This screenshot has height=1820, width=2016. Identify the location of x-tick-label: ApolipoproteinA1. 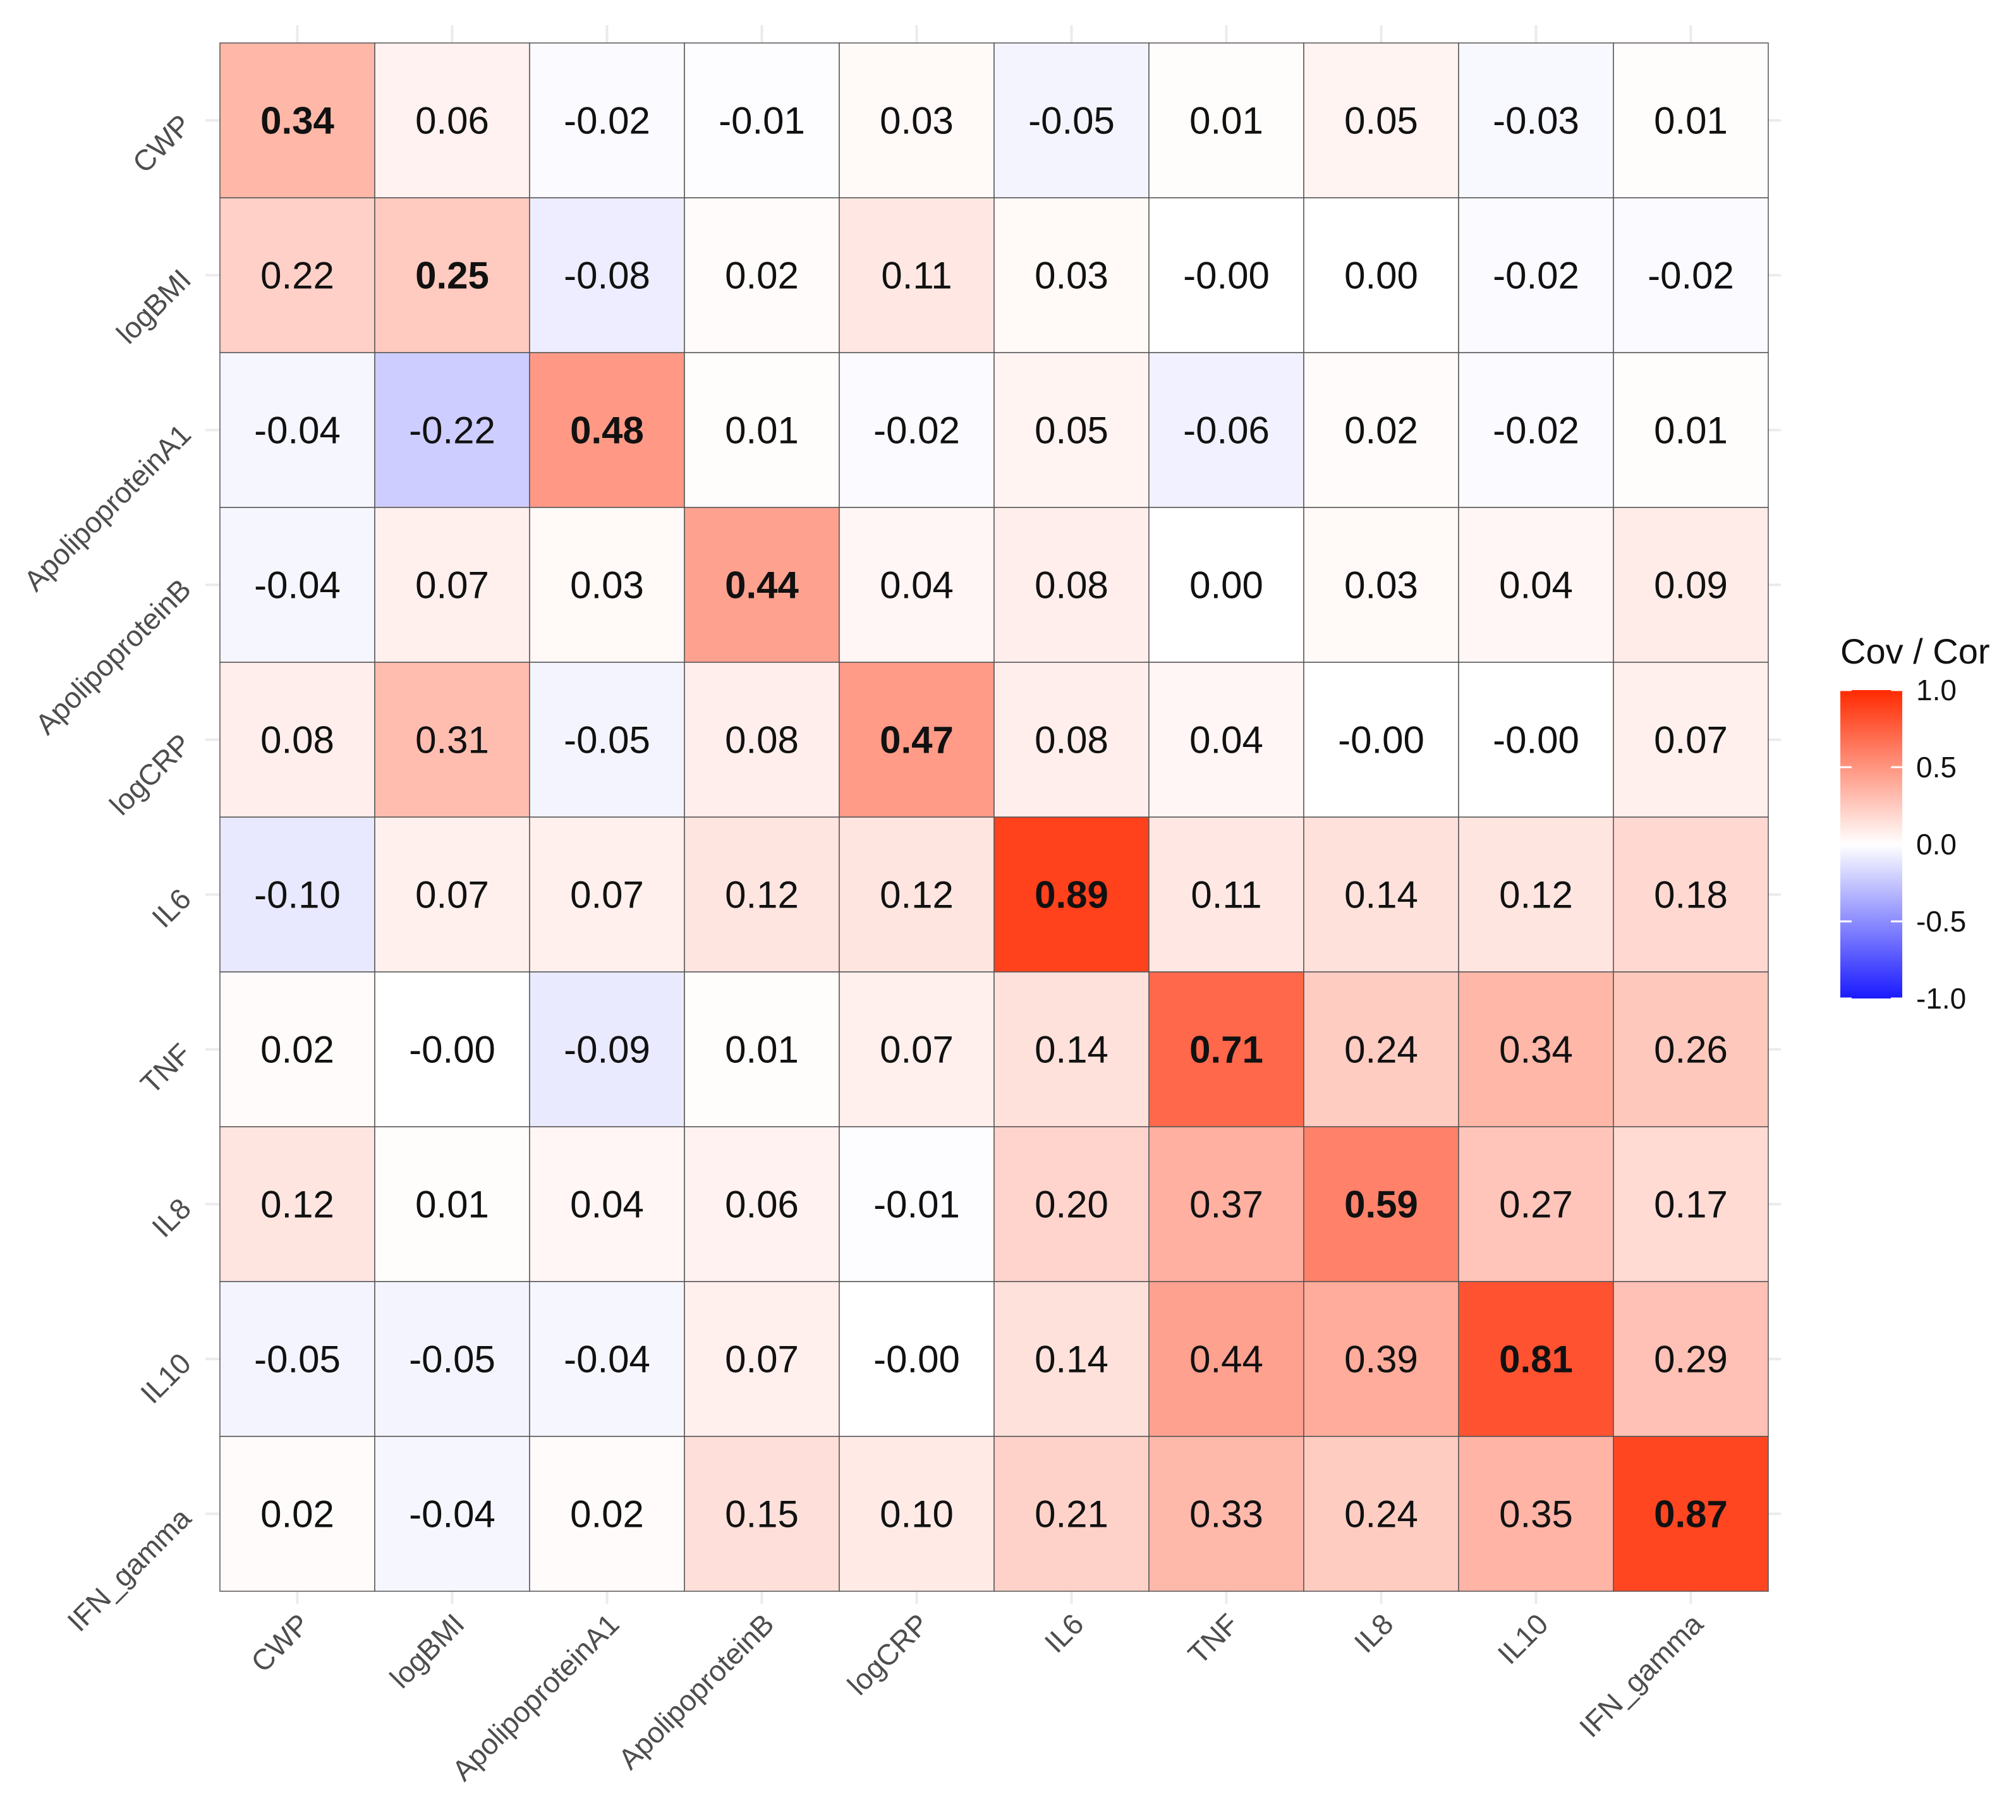
(536, 1697).